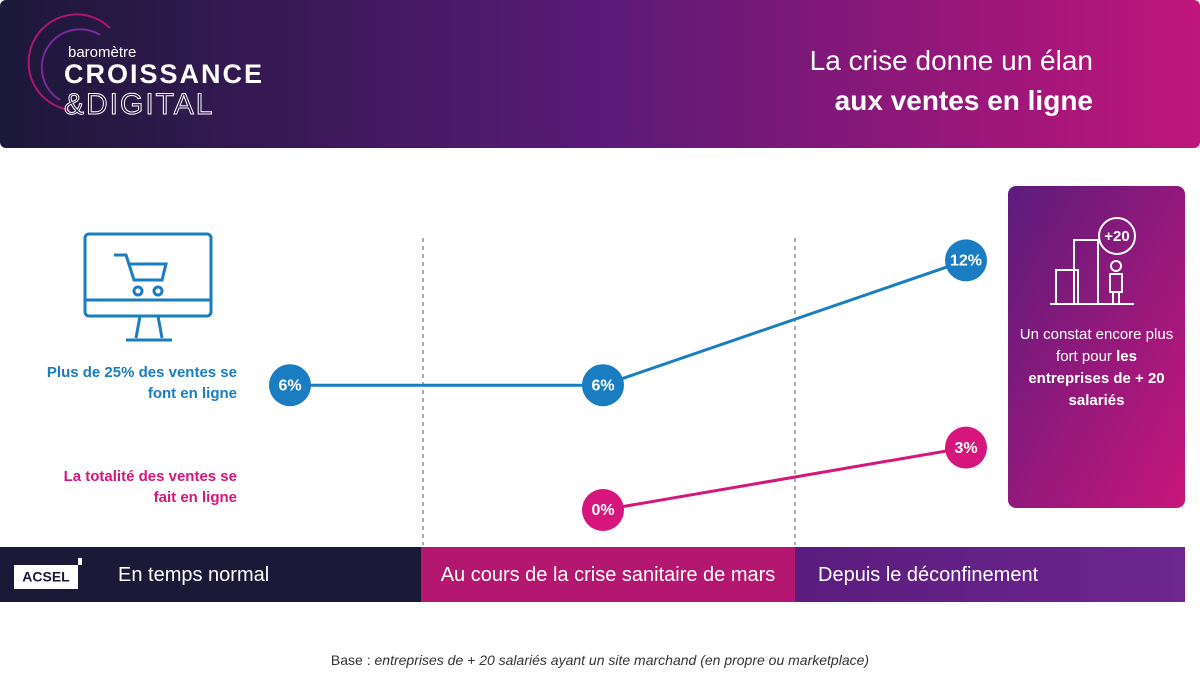  I want to click on category-label: Depuis le déconfinement, so click(928, 574).